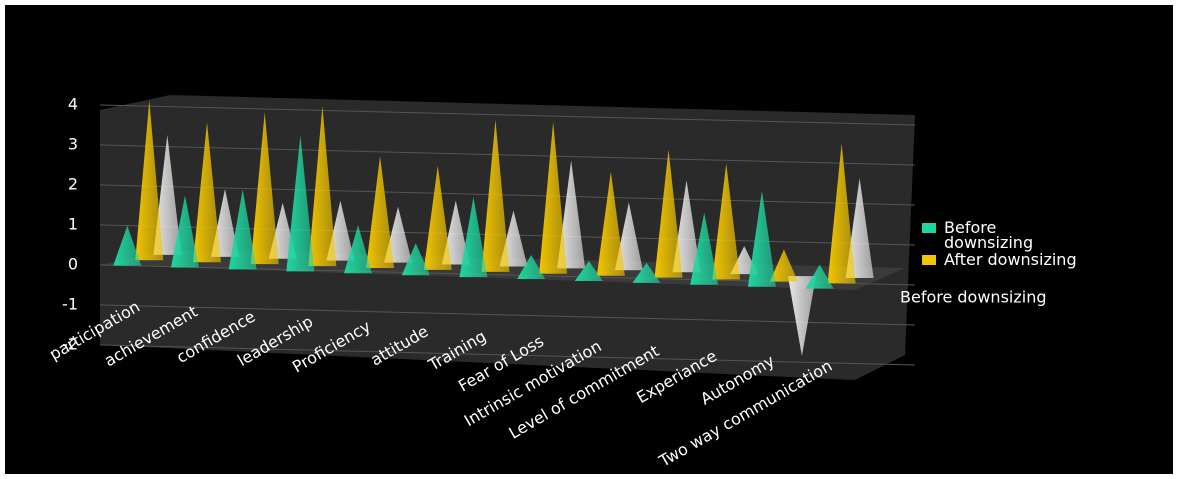 This screenshot has width=1178, height=479. I want to click on y-tick-label: 3, so click(73, 144).